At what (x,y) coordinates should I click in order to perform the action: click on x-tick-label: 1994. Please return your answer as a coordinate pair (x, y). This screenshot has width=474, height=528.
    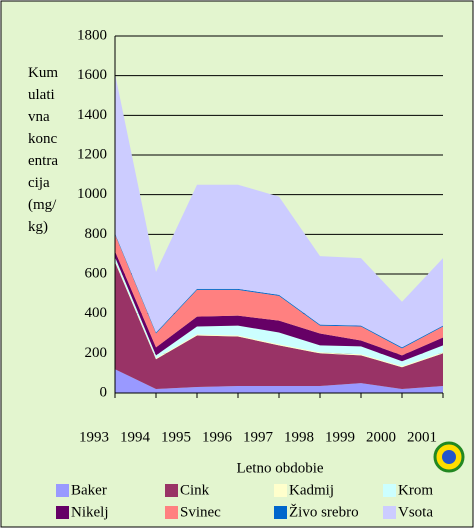
    Looking at the image, I should click on (135, 437).